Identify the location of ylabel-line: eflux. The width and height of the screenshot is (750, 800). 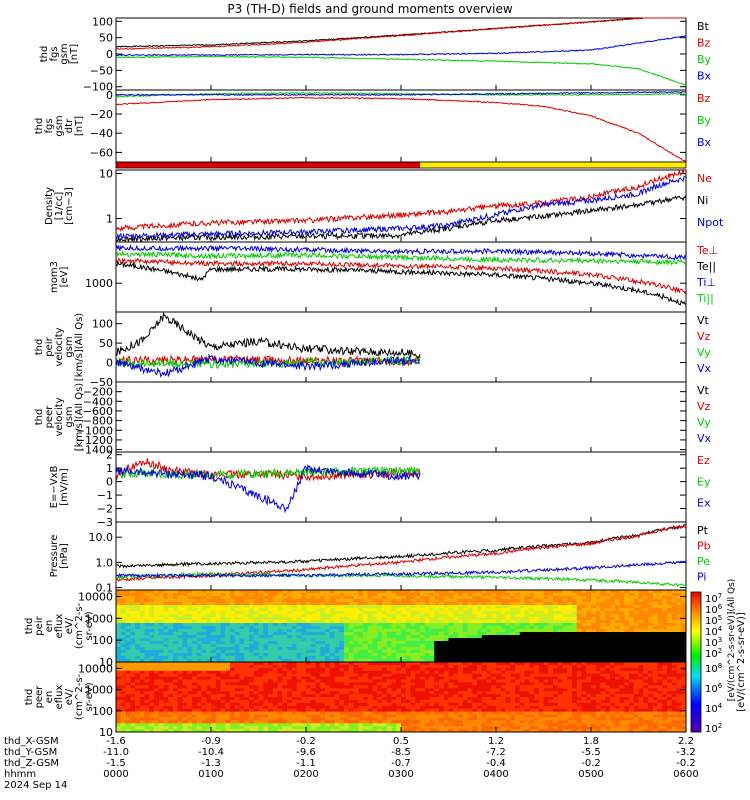
(59, 626).